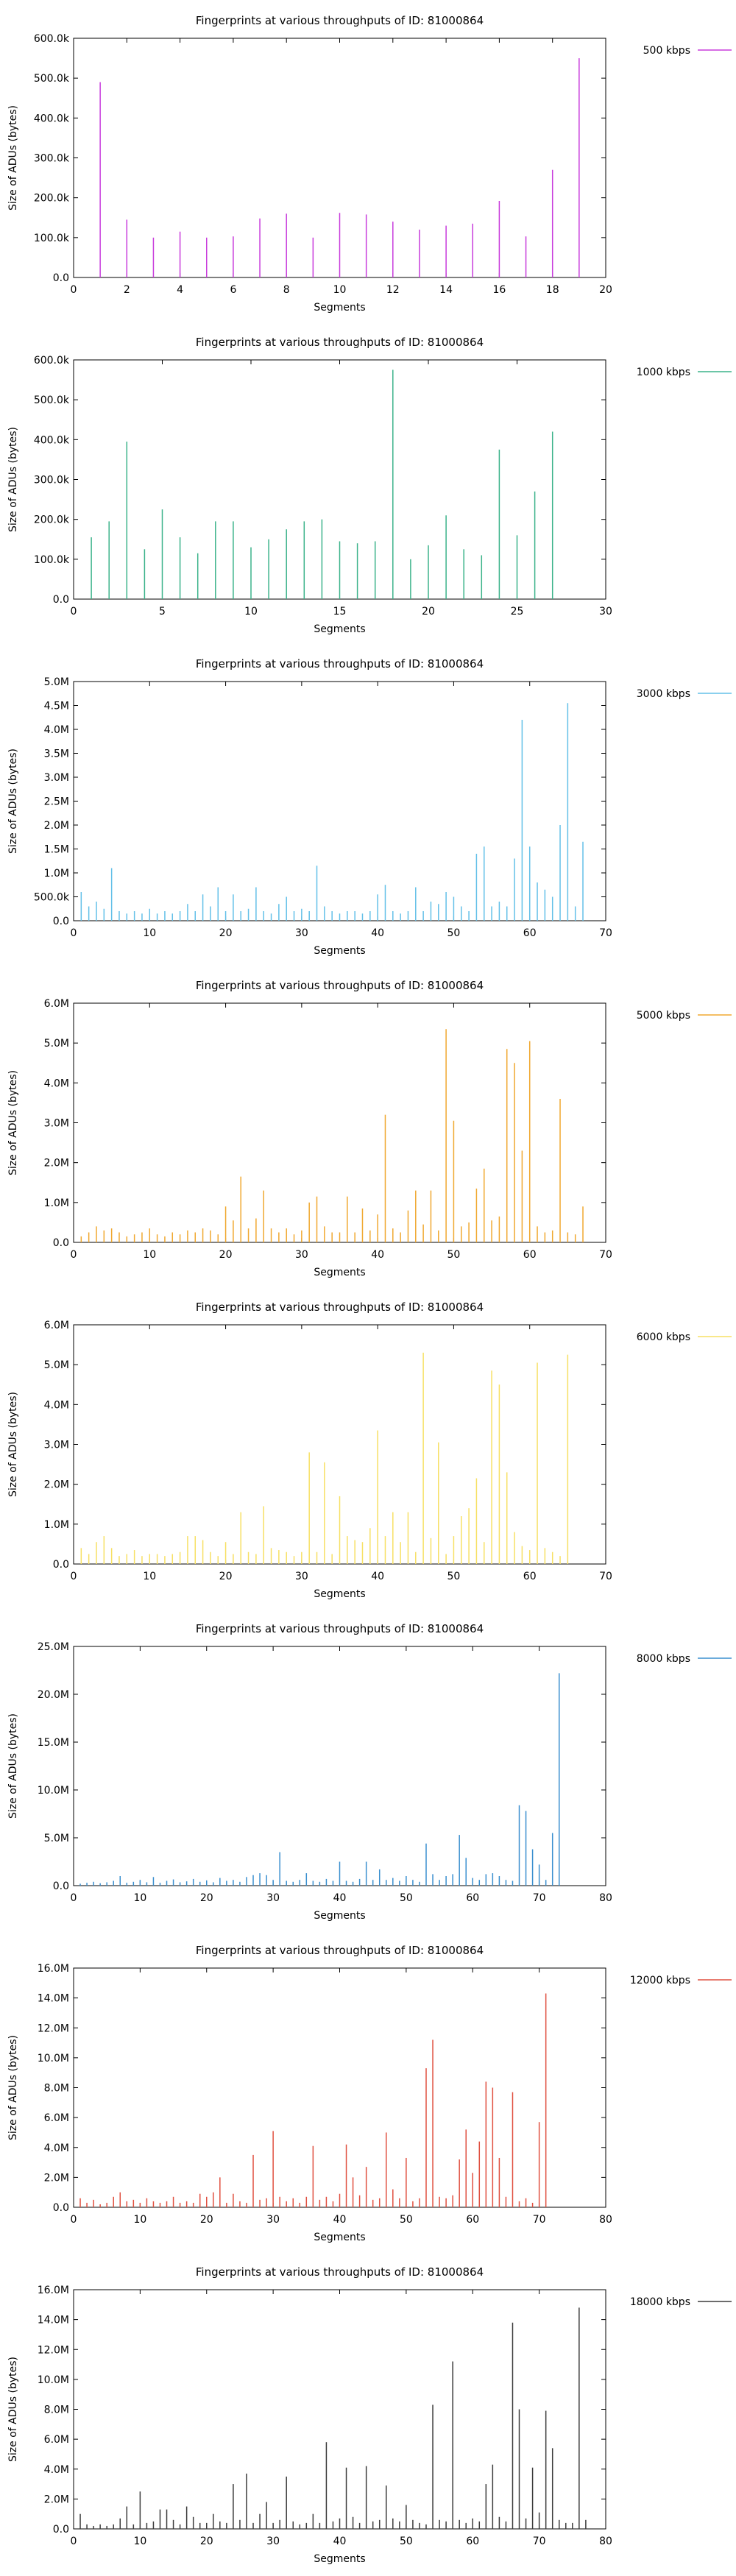 The width and height of the screenshot is (736, 2576). Describe the element at coordinates (52, 118) in the screenshot. I see `y-tick-label: 400.0k` at that location.